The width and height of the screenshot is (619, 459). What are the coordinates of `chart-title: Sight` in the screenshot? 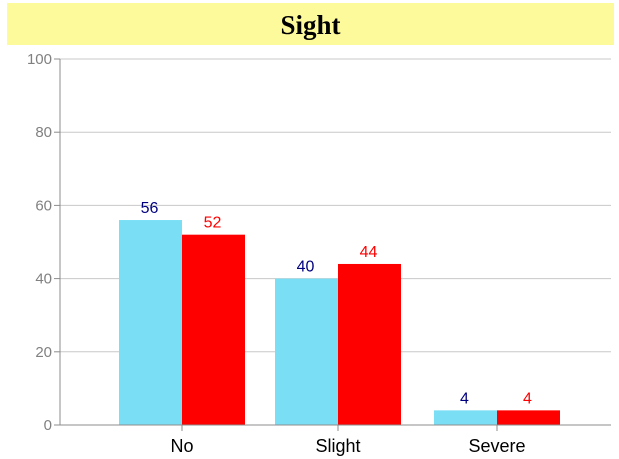 It's located at (310, 25).